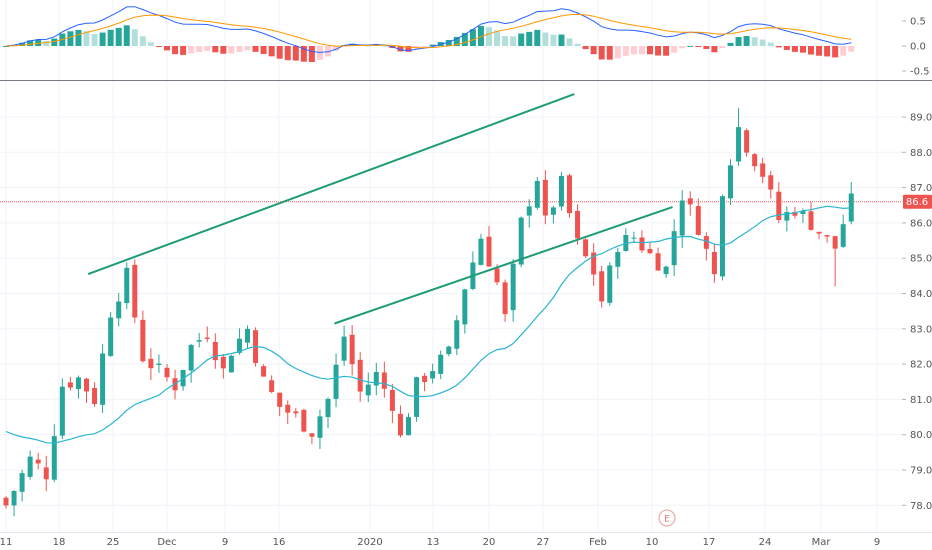 The image size is (932, 550). Describe the element at coordinates (918, 47) in the screenshot. I see `macd-y-tick-label: 0.0` at that location.